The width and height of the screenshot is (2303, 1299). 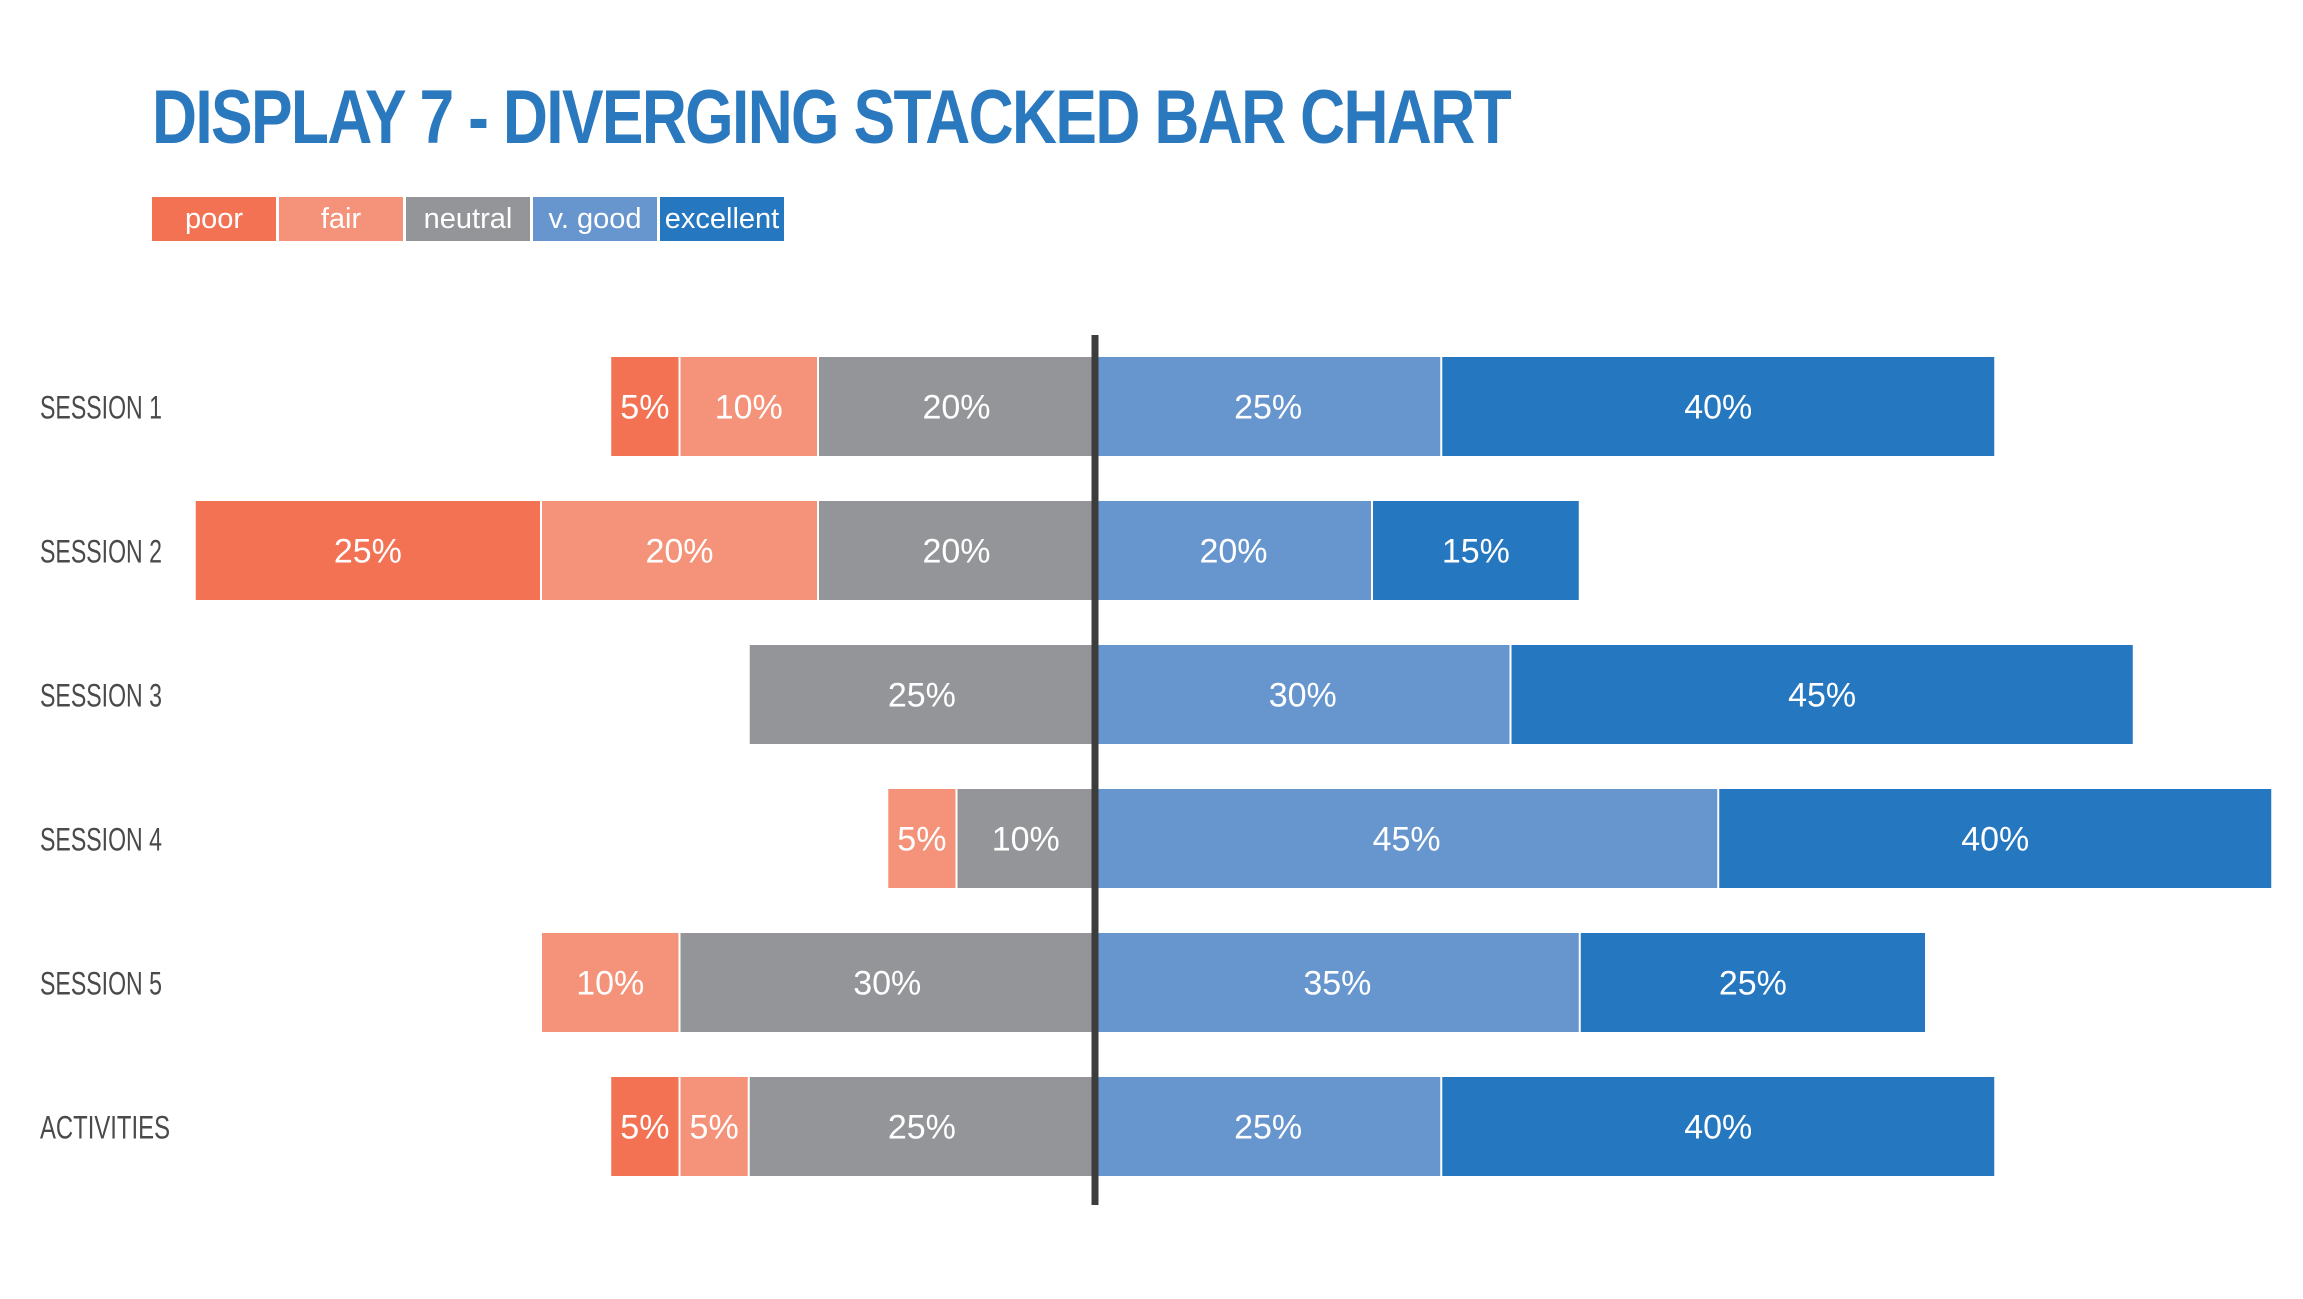 I want to click on category-label: SESSION 3, so click(x=101, y=696).